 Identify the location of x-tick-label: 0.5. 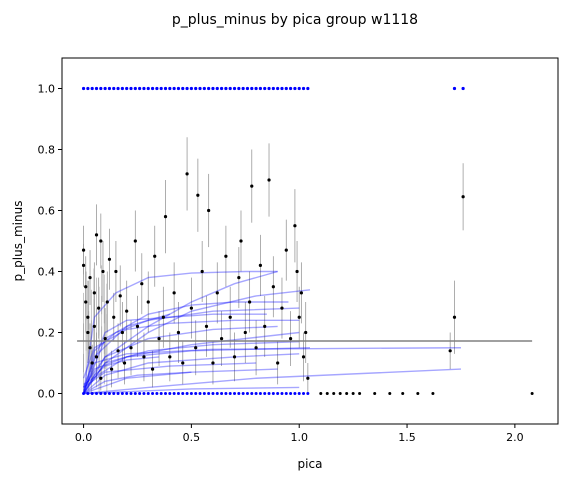
(192, 437).